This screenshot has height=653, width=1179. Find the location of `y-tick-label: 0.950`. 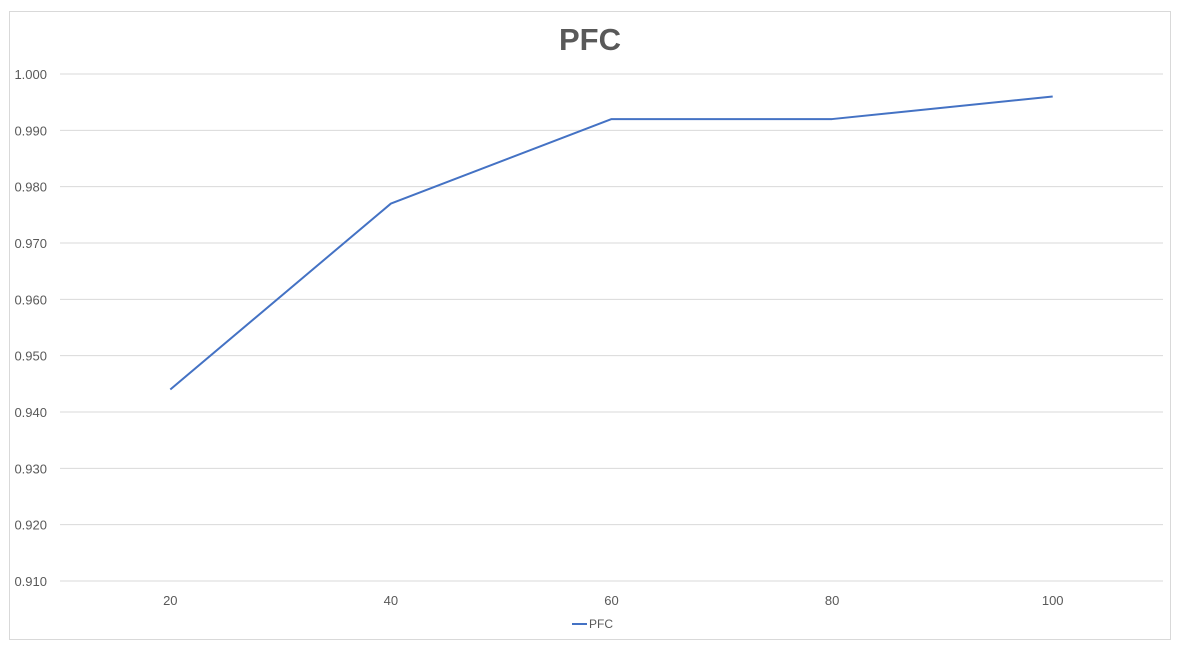

y-tick-label: 0.950 is located at coordinates (30, 356).